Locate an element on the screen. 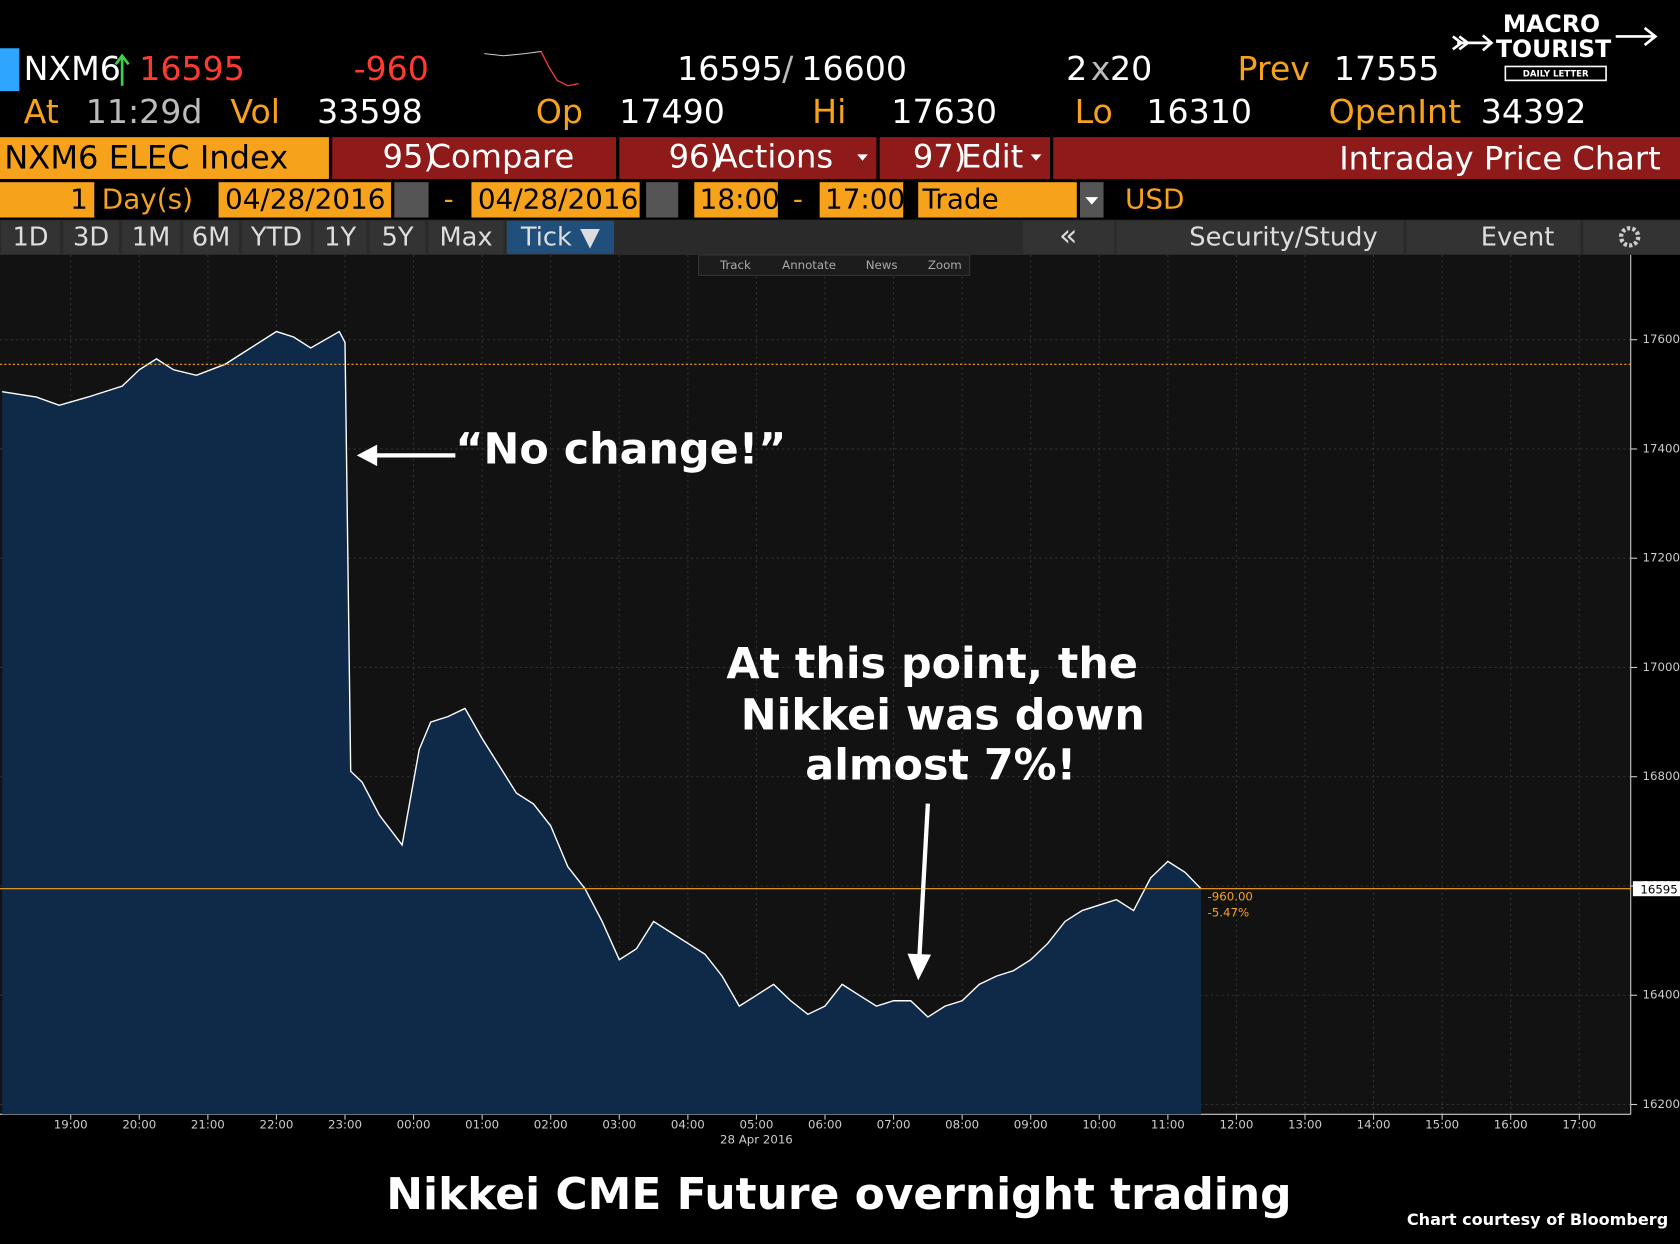 The width and height of the screenshot is (1680, 1244). logo-text: MACRO is located at coordinates (1551, 24).